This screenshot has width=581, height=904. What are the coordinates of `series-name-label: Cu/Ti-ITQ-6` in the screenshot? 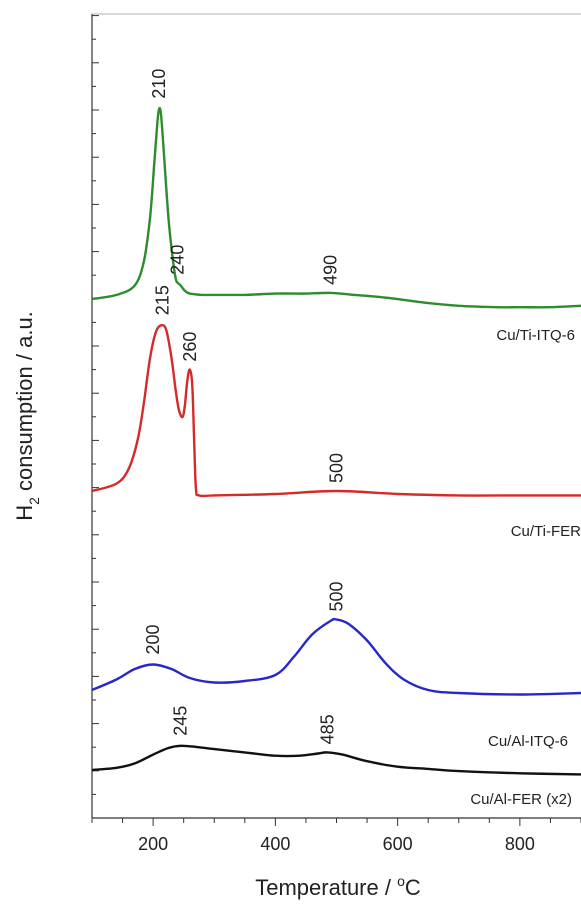 It's located at (535, 335).